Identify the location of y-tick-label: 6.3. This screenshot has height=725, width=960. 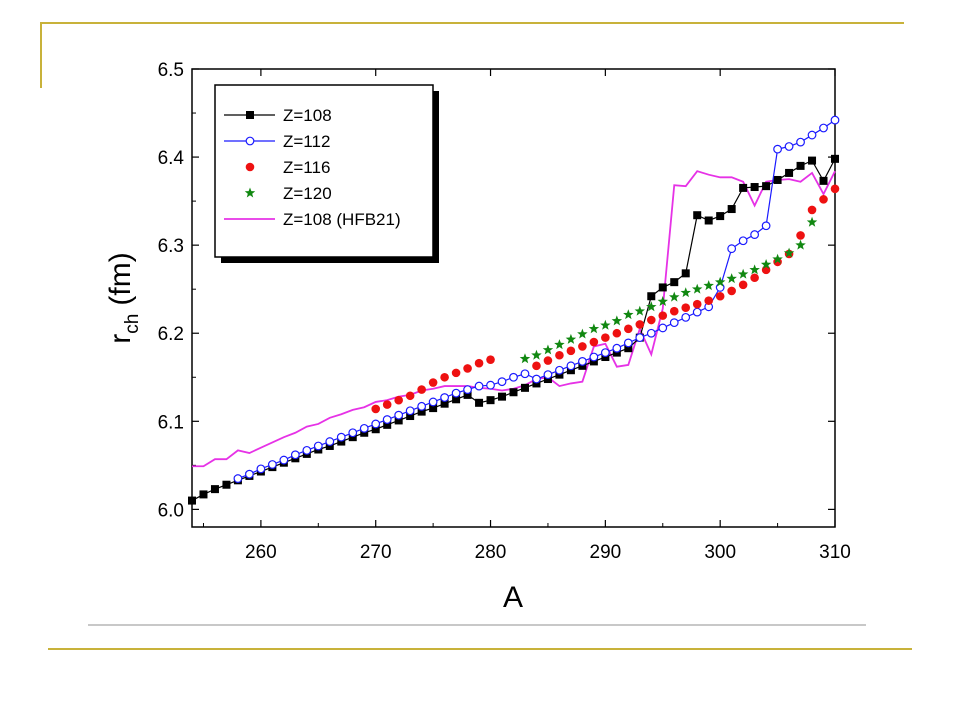
(171, 246).